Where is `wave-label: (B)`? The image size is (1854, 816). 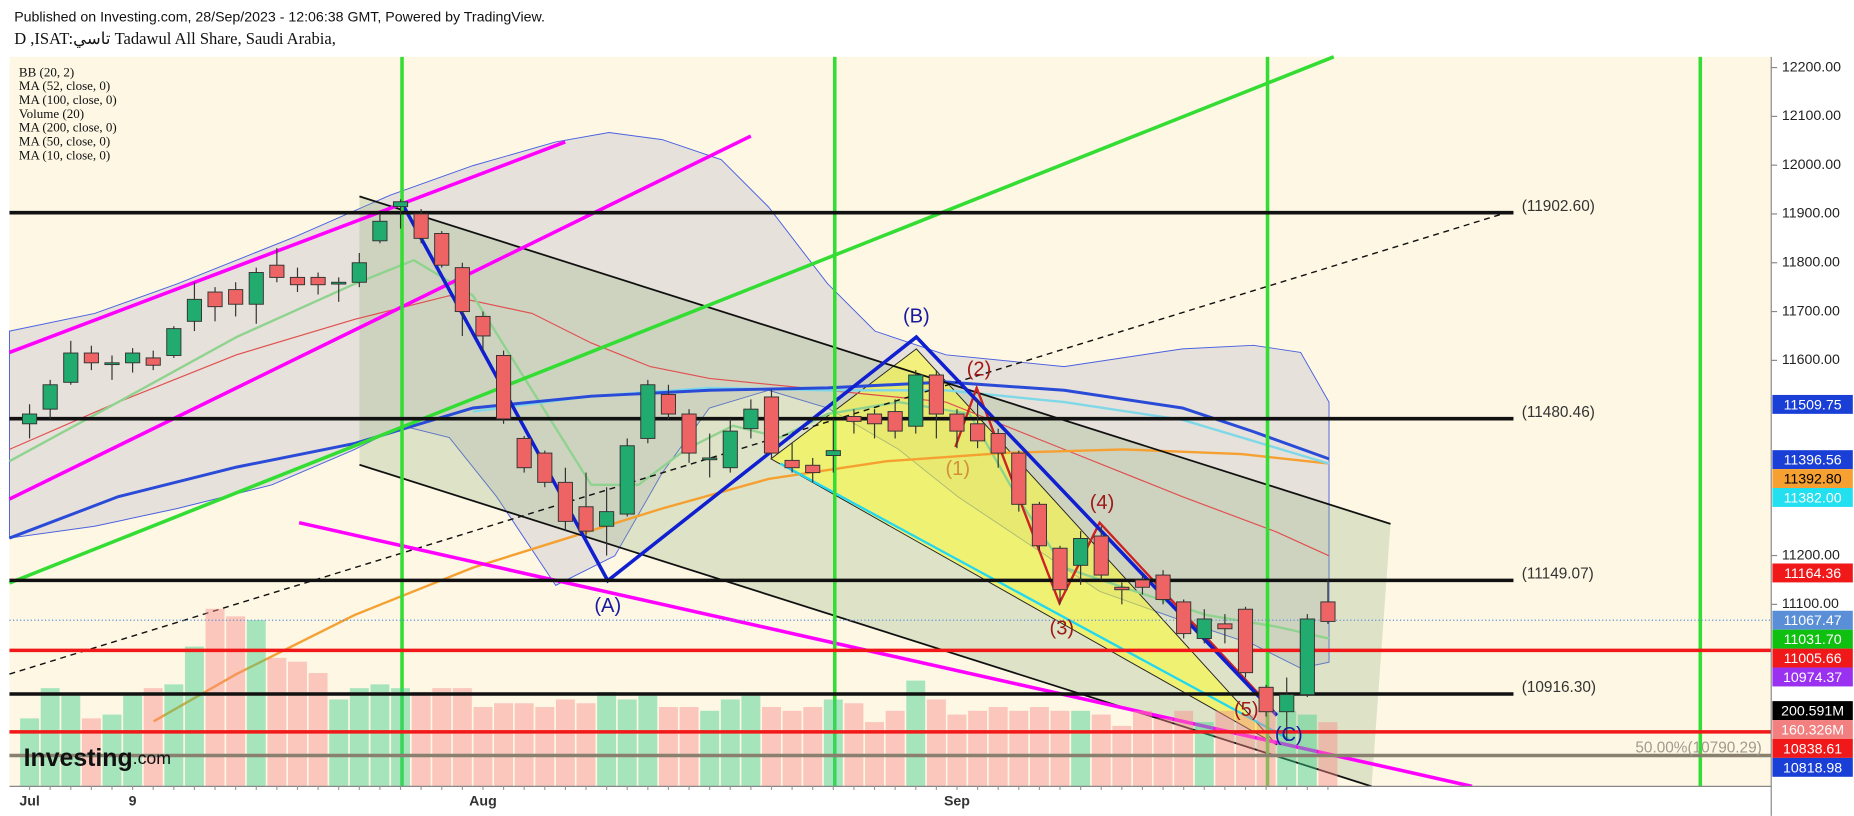 wave-label: (B) is located at coordinates (916, 316).